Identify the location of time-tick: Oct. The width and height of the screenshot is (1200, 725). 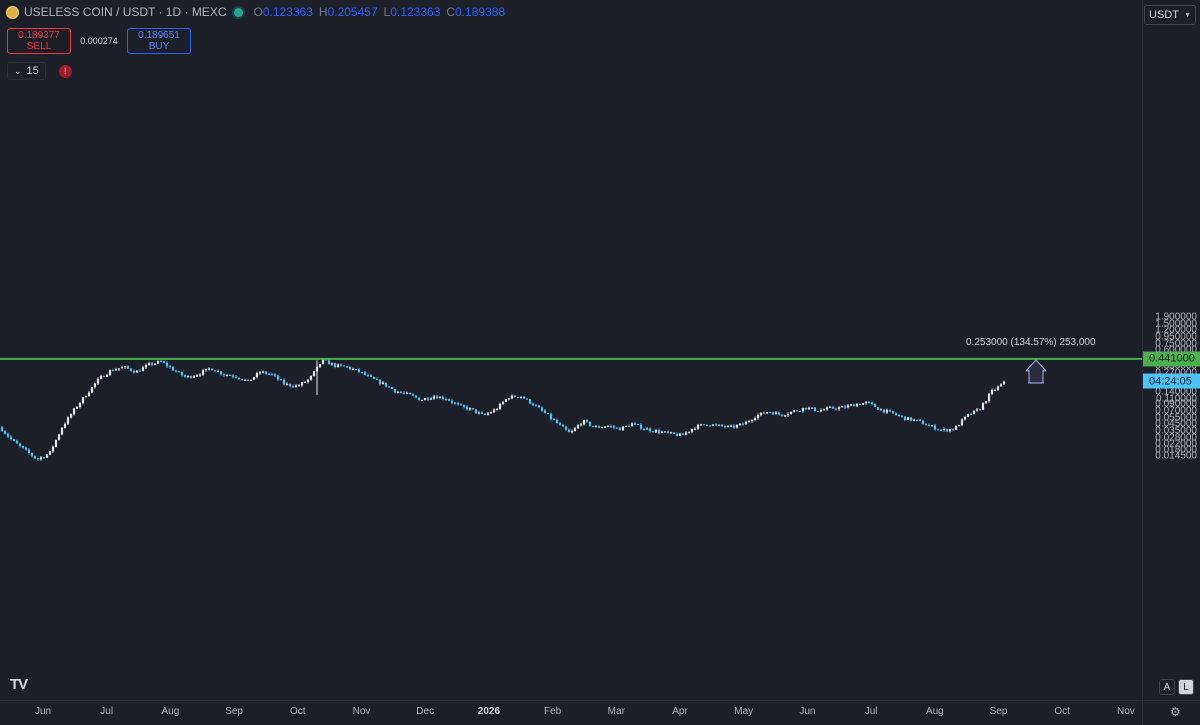
(298, 711).